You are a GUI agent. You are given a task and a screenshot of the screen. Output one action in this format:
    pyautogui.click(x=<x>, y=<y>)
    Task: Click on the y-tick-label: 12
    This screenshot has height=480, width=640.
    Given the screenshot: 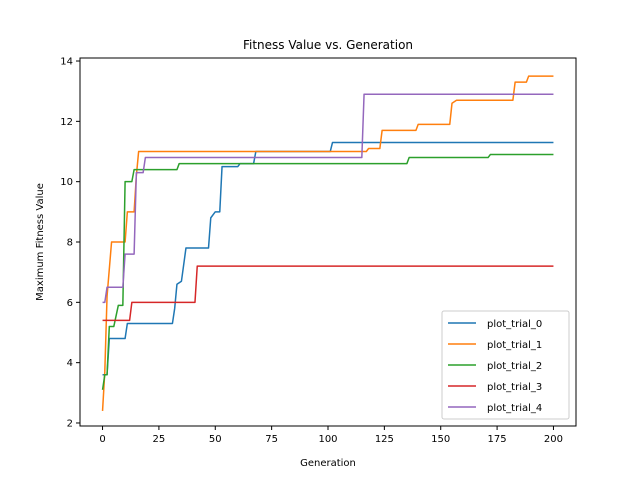 What is the action you would take?
    pyautogui.click(x=66, y=122)
    